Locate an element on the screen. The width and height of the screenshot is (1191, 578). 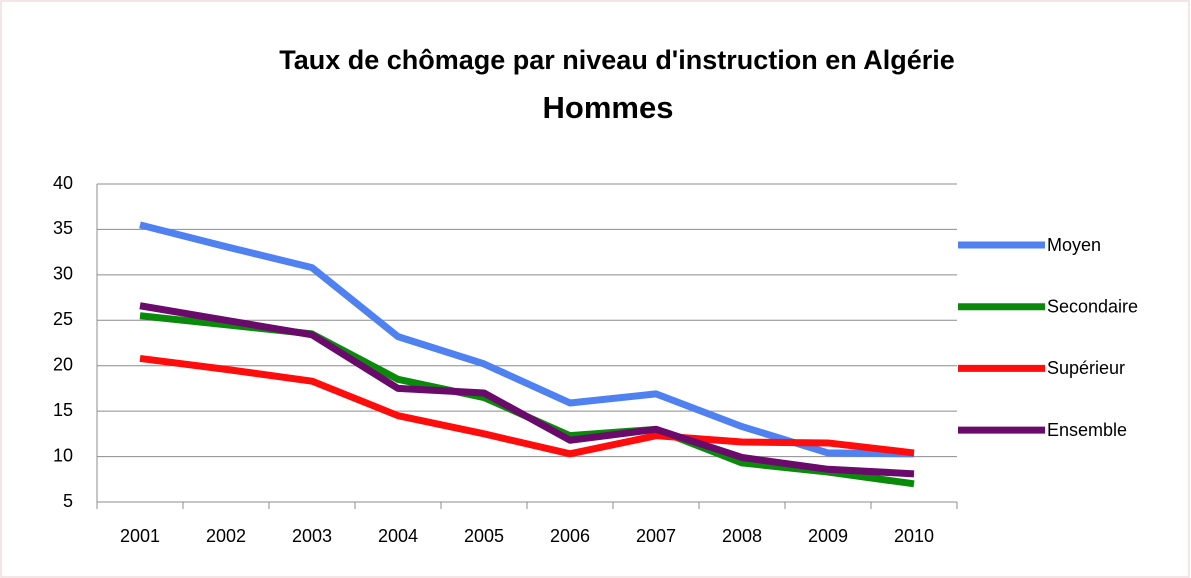
legend-label: Ensemble is located at coordinates (1087, 430).